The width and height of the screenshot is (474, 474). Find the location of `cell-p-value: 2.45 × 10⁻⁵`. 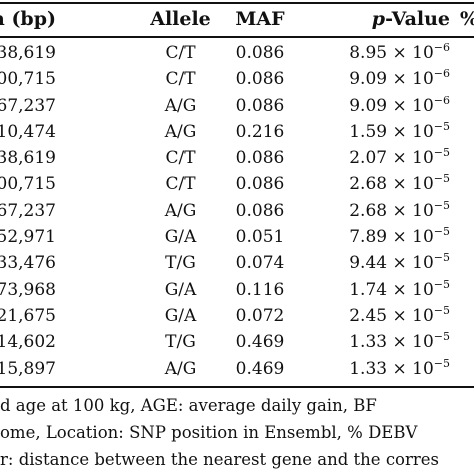

cell-p-value: 2.45 × 10⁻⁵ is located at coordinates (390, 316).